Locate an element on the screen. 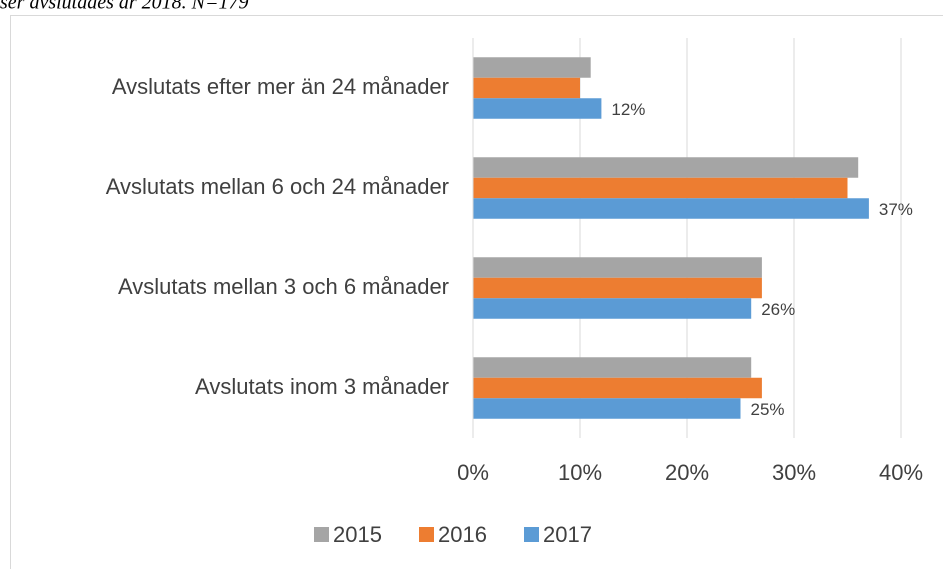 The image size is (943, 569). x-tick-label: 20% is located at coordinates (687, 472).